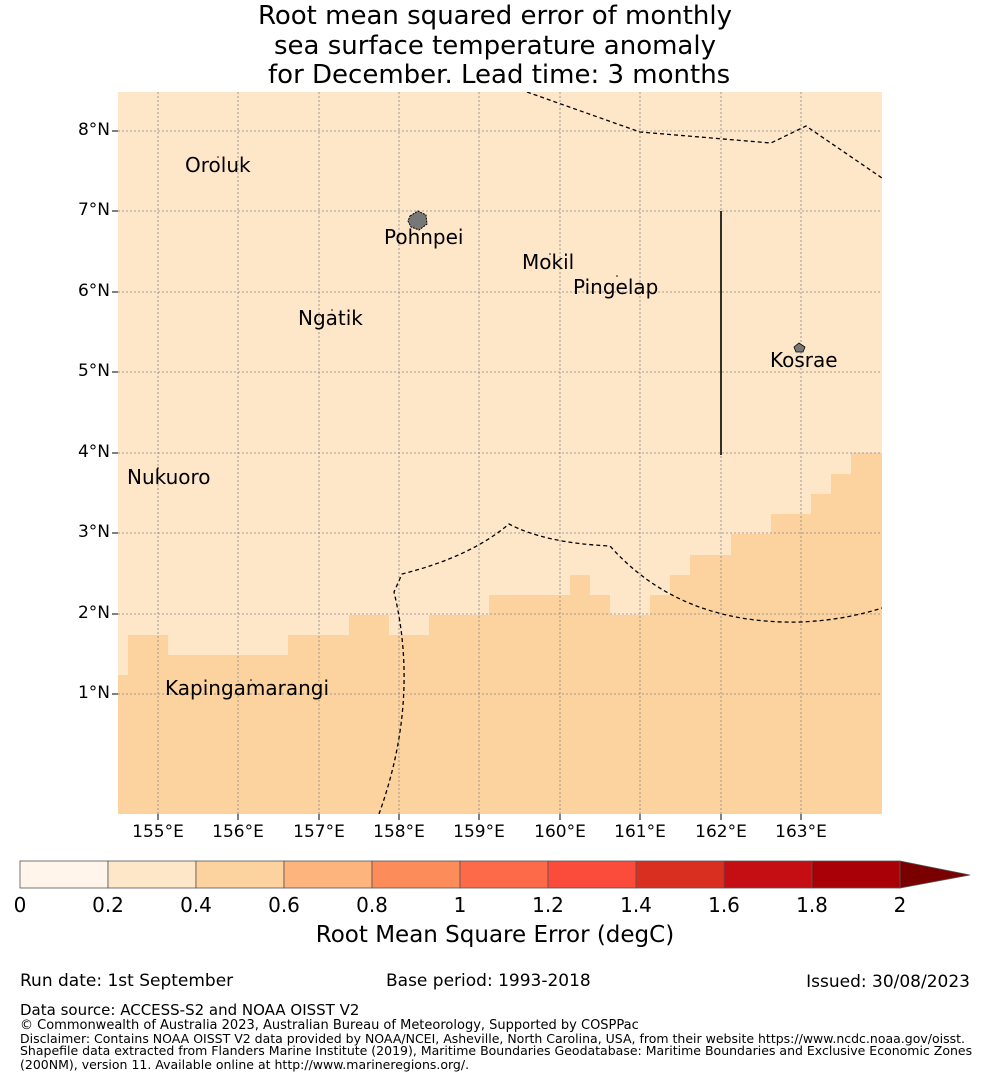 This screenshot has width=990, height=1080. I want to click on colorbar-tick-0-8: 0.8, so click(372, 905).